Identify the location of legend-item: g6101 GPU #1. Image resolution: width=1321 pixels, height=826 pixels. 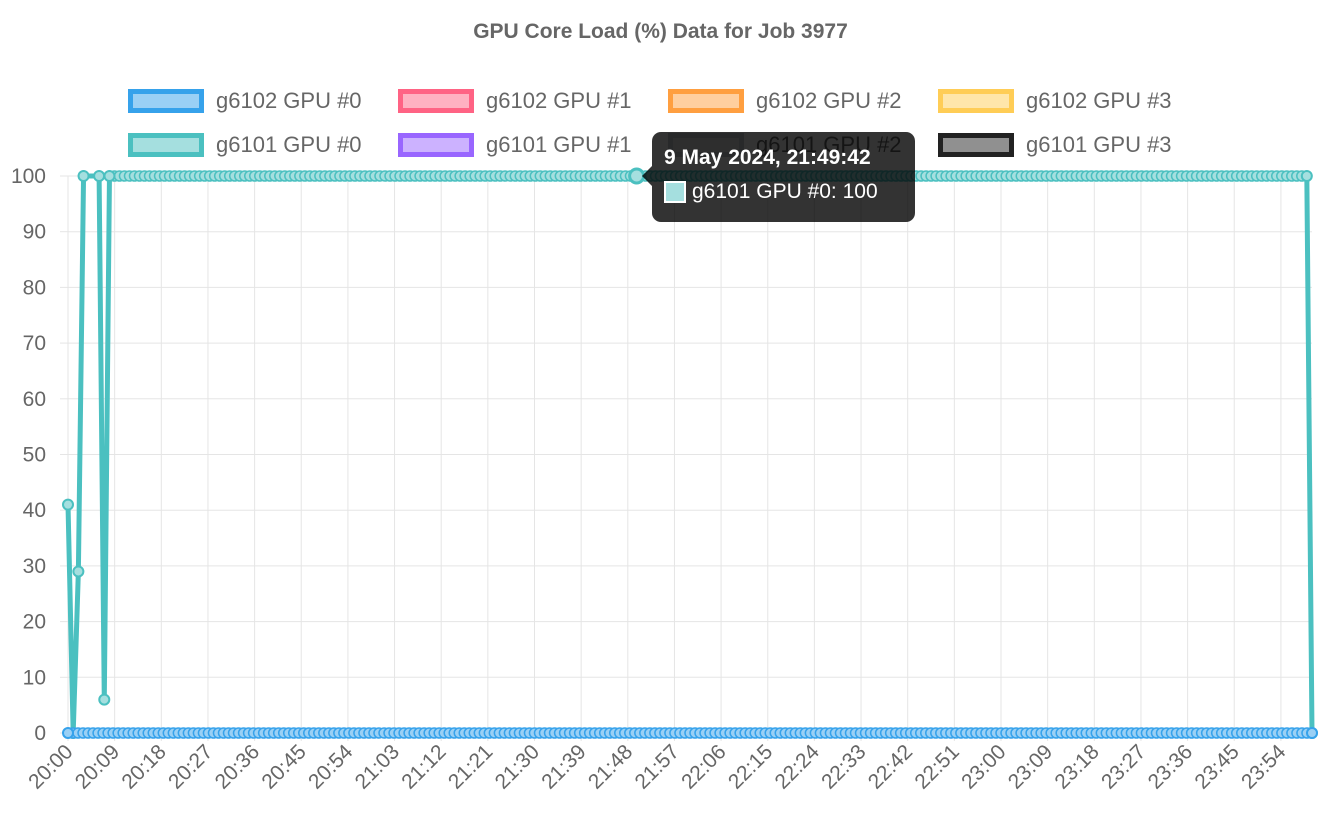
(515, 145).